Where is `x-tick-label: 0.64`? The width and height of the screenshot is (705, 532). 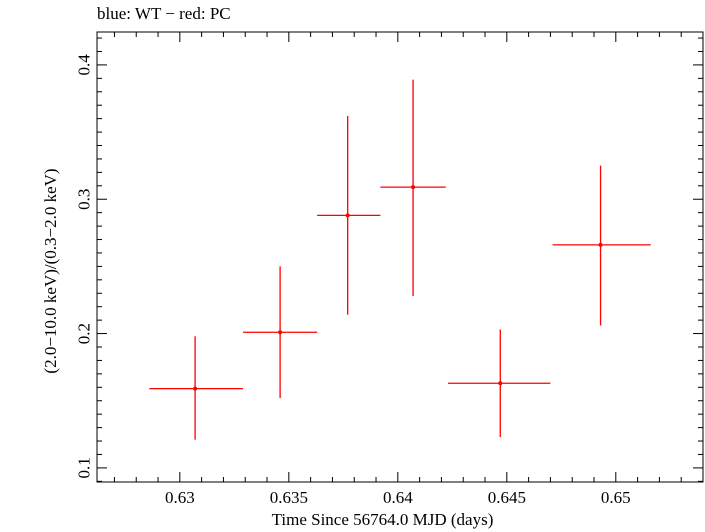 x-tick-label: 0.64 is located at coordinates (398, 497).